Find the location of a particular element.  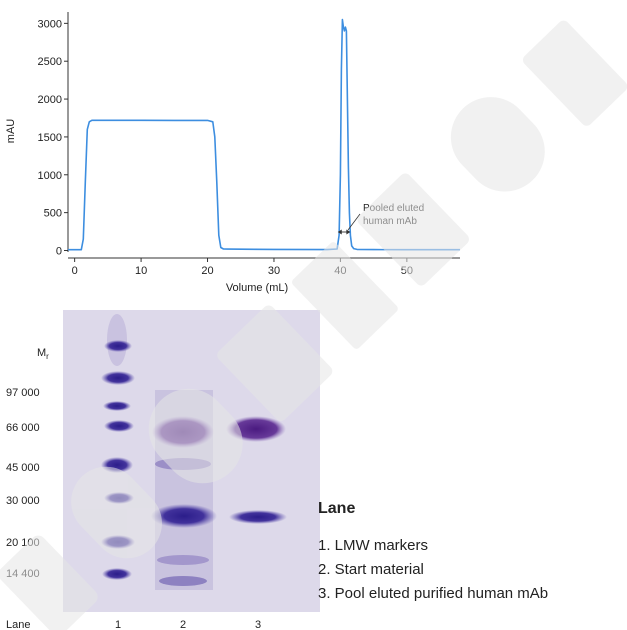

x-tick-group: 0 10 20 30 40 50 is located at coordinates (242, 267).